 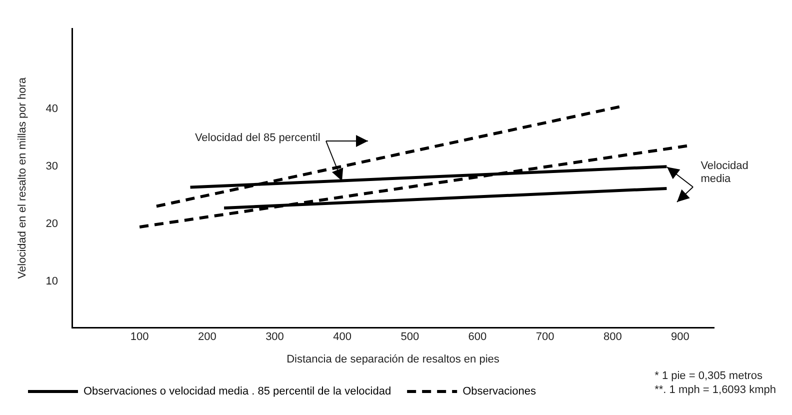 What do you see at coordinates (52, 282) in the screenshot?
I see `y-tick-label: 10` at bounding box center [52, 282].